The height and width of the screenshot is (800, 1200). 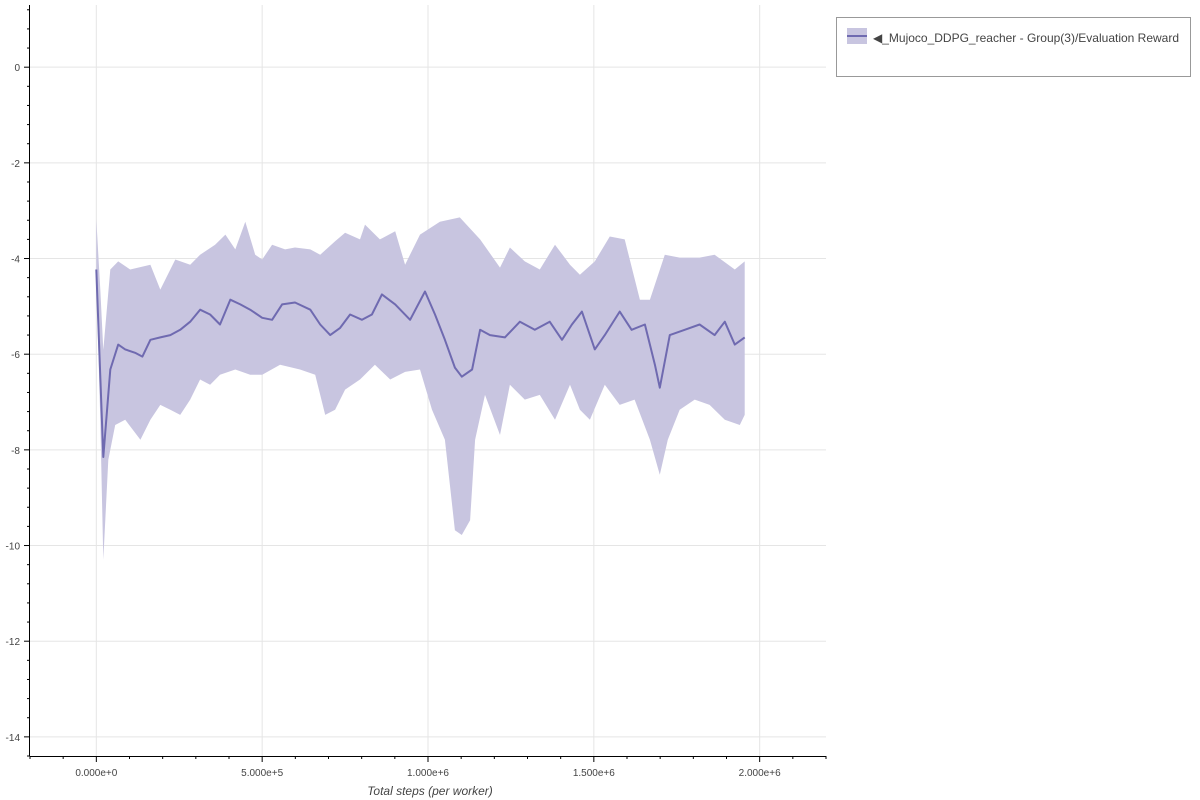 What do you see at coordinates (262, 773) in the screenshot?
I see `x-tick-label: 5.000e+5` at bounding box center [262, 773].